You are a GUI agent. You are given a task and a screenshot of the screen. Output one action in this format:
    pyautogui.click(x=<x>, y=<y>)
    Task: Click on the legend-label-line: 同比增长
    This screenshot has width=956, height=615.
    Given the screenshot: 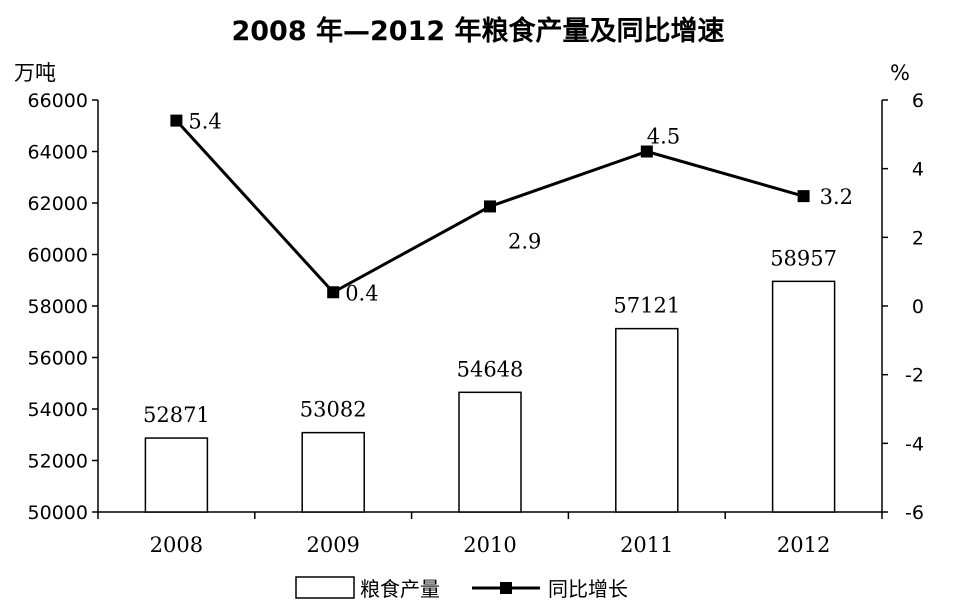 What is the action you would take?
    pyautogui.click(x=588, y=589)
    